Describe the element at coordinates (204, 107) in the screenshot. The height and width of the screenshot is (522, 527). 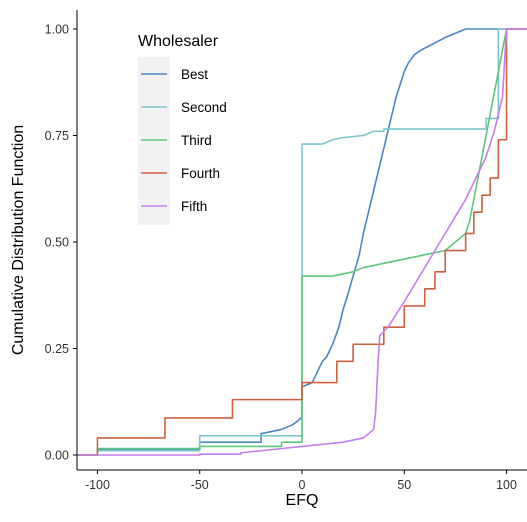
I see `legend-label-second: Second` at that location.